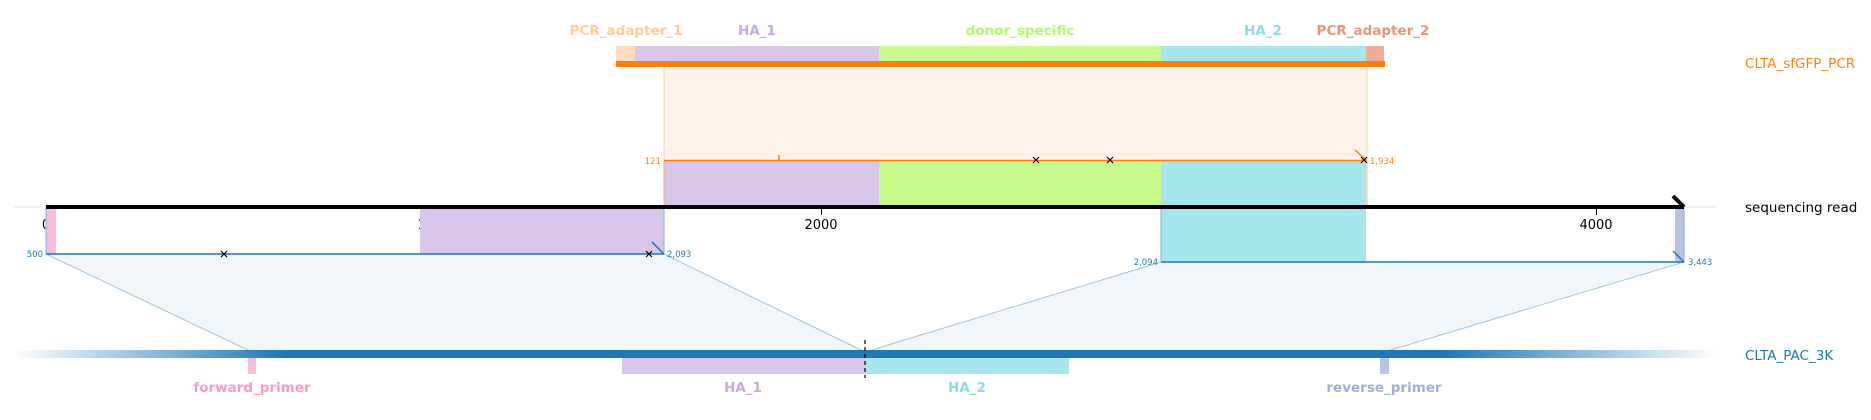  What do you see at coordinates (1678, 201) in the screenshot?
I see `read-end-arrow` at bounding box center [1678, 201].